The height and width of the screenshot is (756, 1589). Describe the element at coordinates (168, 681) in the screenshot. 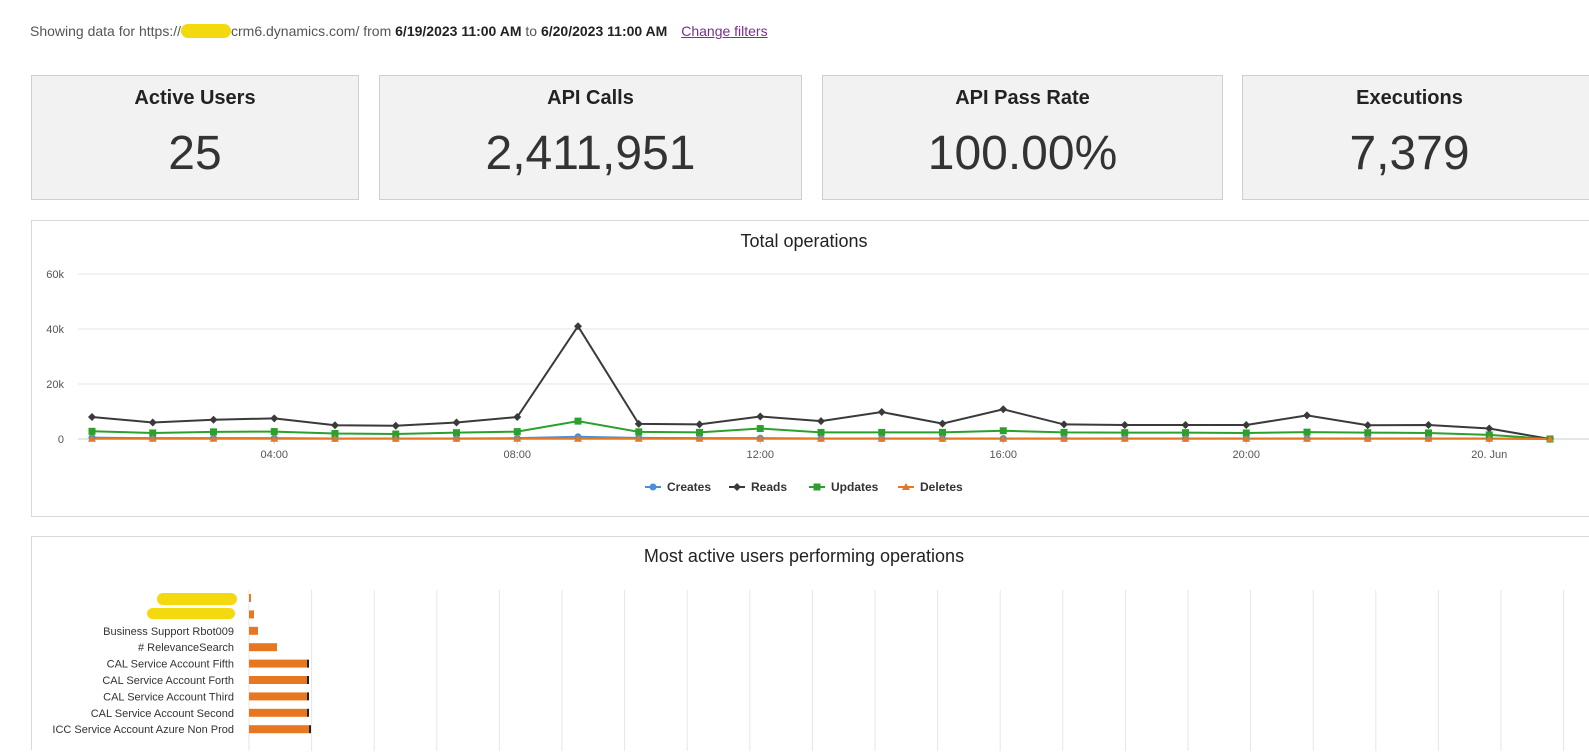

I see `category-label: CAL Service Account Forth` at that location.